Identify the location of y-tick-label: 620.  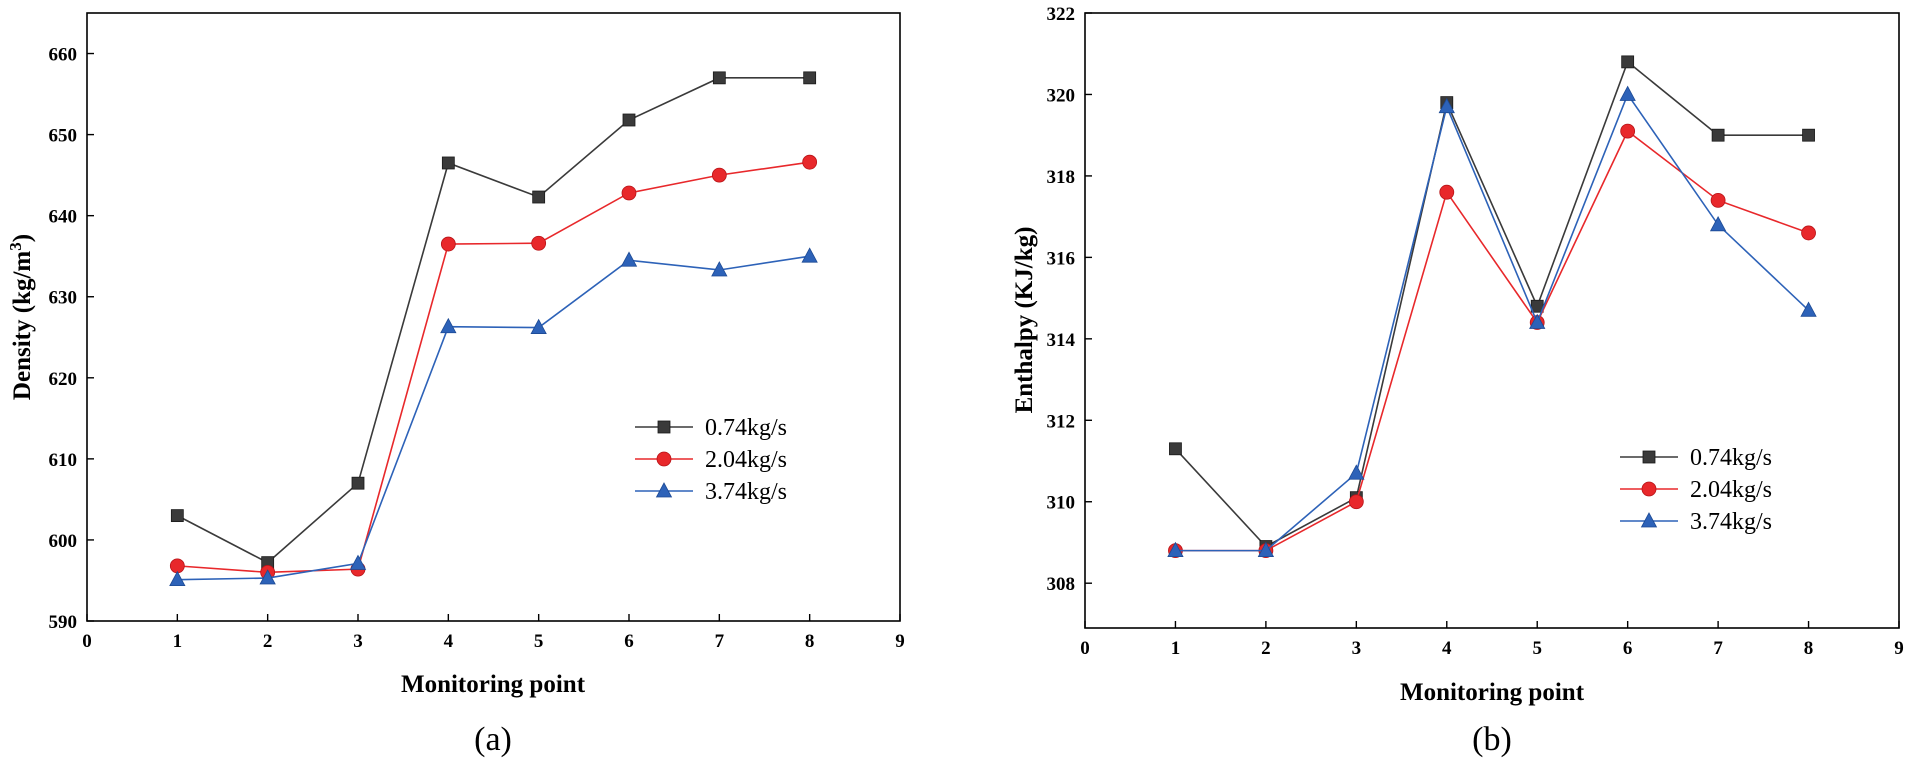
(63, 379).